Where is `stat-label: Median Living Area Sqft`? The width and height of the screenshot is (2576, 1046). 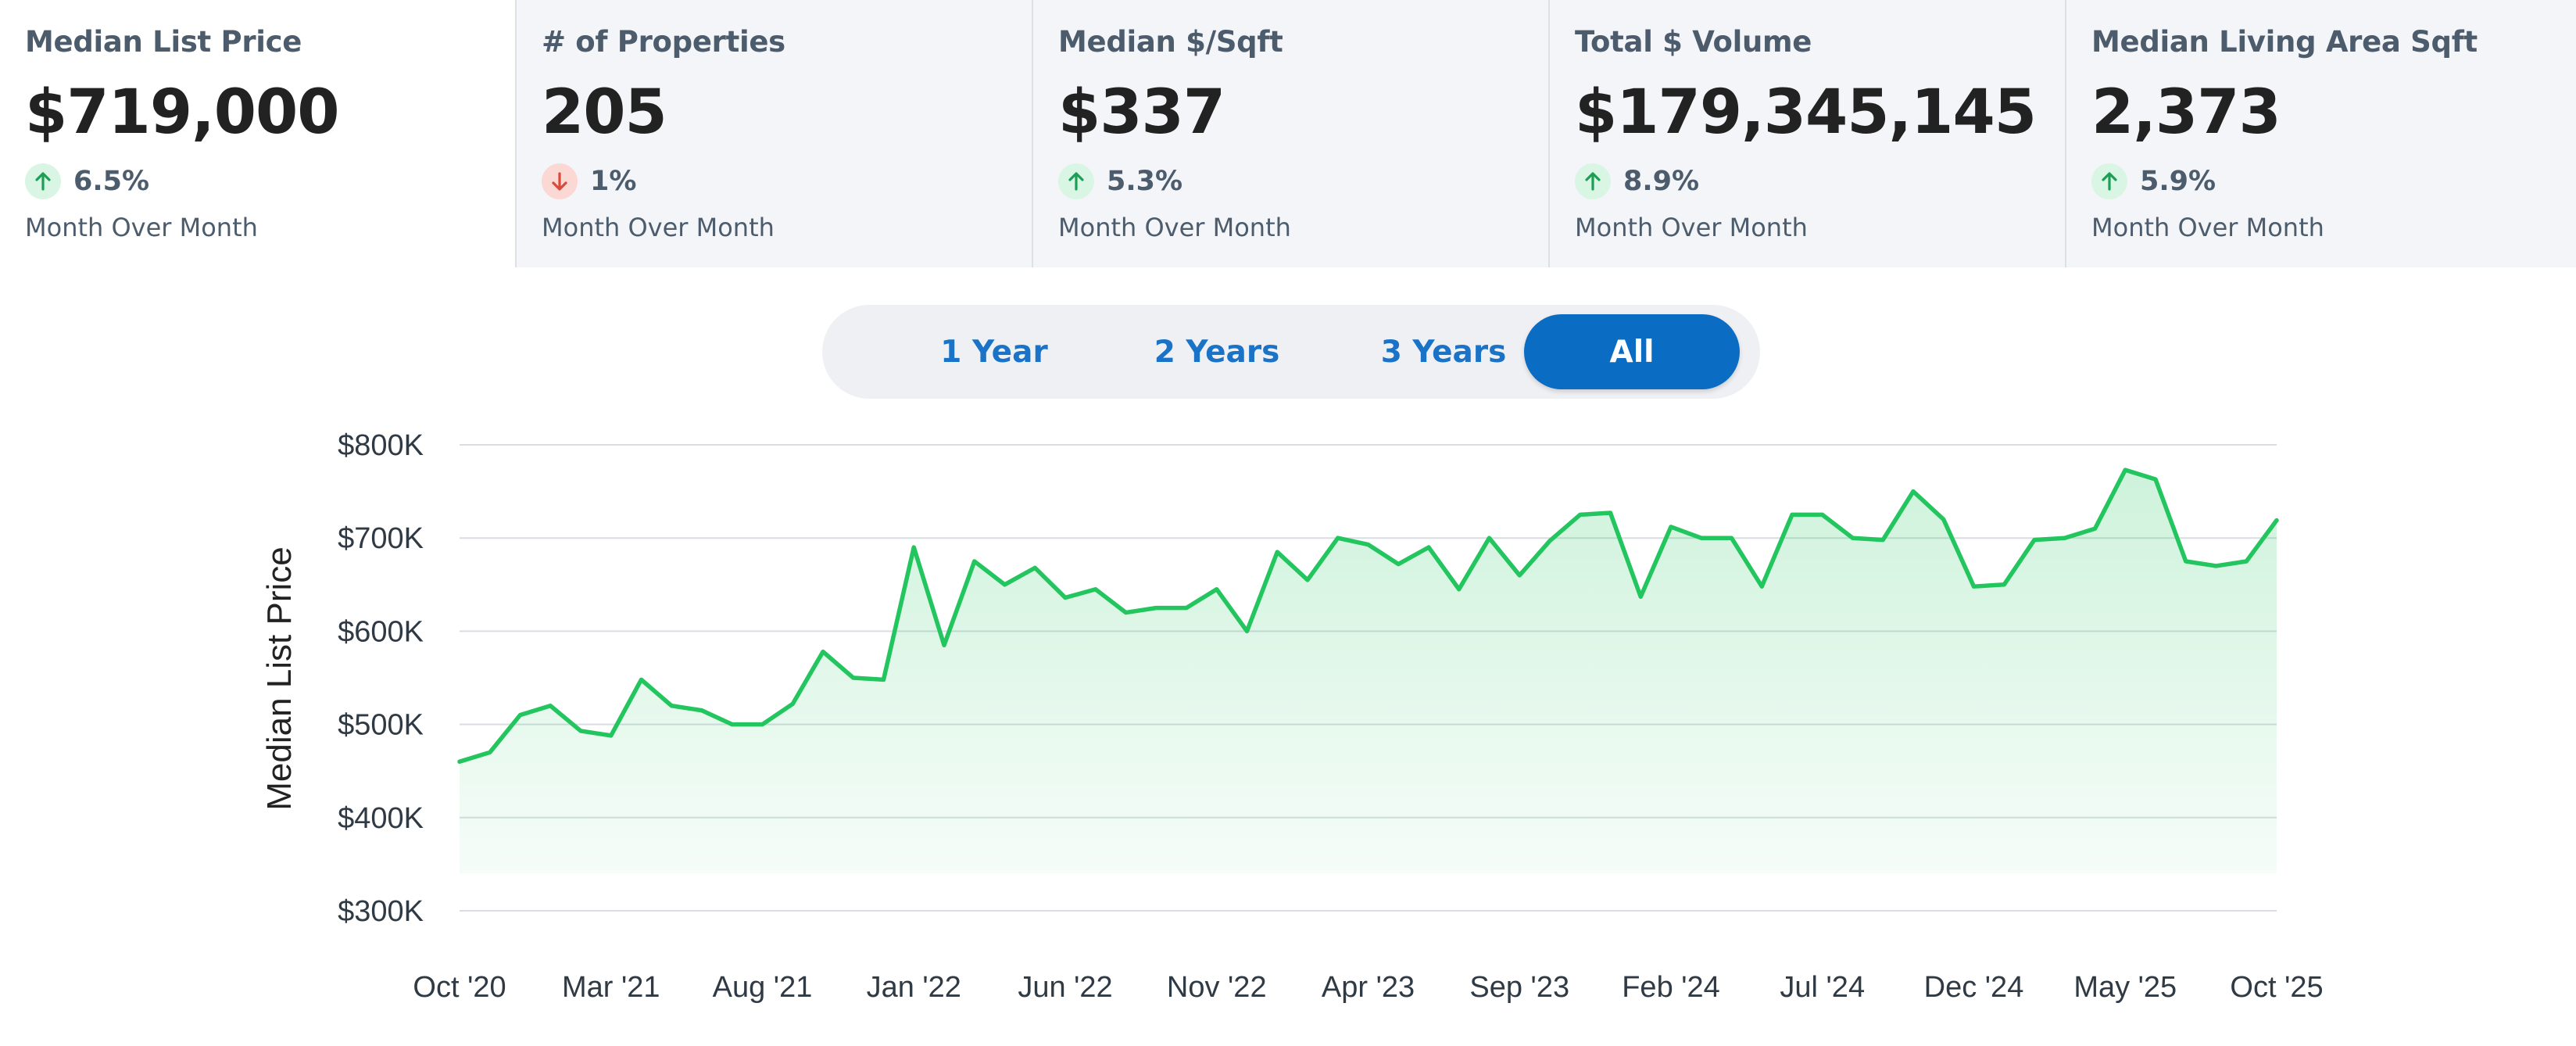
stat-label: Median Living Area Sqft is located at coordinates (2284, 42).